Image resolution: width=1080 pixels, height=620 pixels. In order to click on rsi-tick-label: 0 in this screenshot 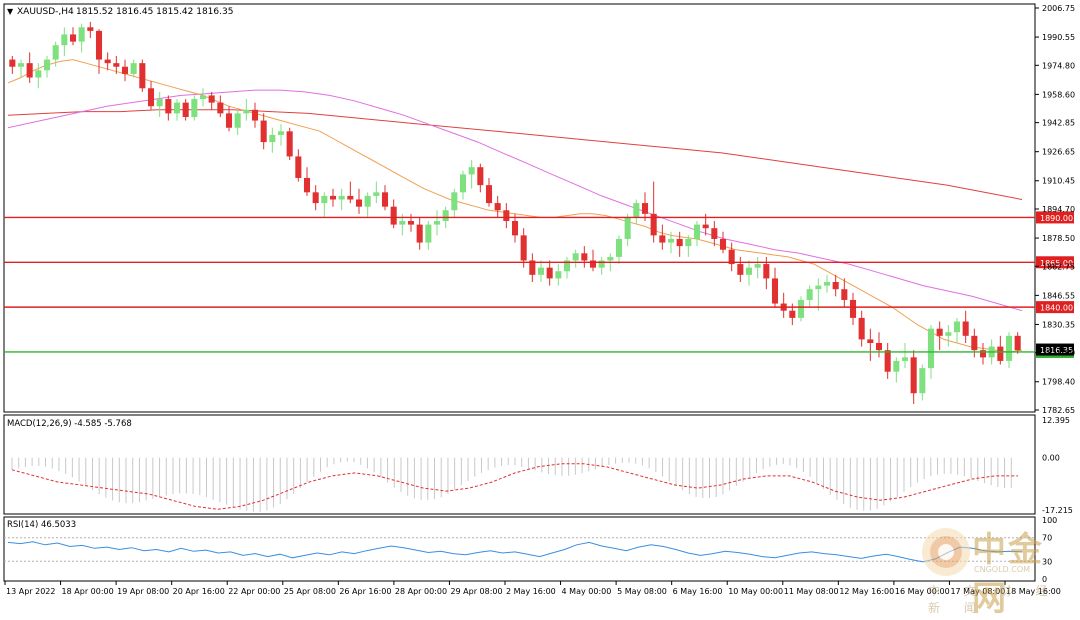, I will do `click(1044, 579)`.